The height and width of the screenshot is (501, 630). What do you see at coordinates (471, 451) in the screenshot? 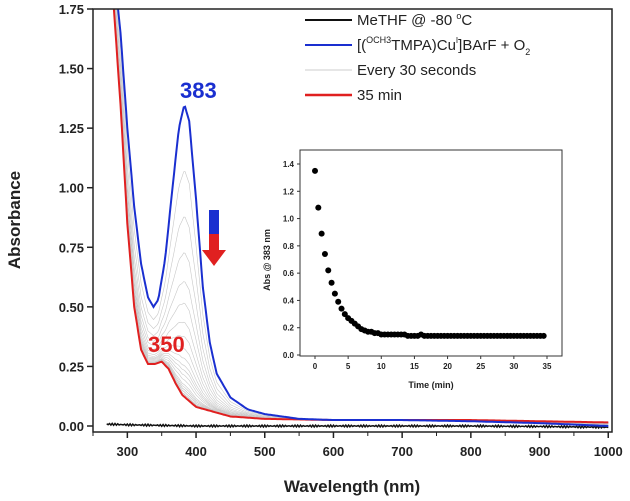
I see `x-tick-label: 800` at bounding box center [471, 451].